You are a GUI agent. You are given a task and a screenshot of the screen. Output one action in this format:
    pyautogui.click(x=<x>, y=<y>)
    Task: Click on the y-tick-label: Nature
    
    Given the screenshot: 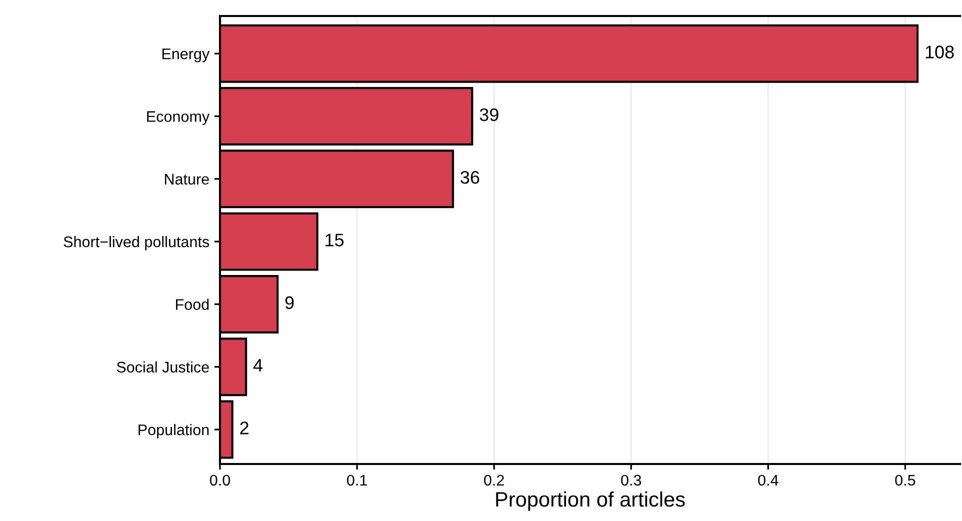 What is the action you would take?
    pyautogui.click(x=186, y=179)
    